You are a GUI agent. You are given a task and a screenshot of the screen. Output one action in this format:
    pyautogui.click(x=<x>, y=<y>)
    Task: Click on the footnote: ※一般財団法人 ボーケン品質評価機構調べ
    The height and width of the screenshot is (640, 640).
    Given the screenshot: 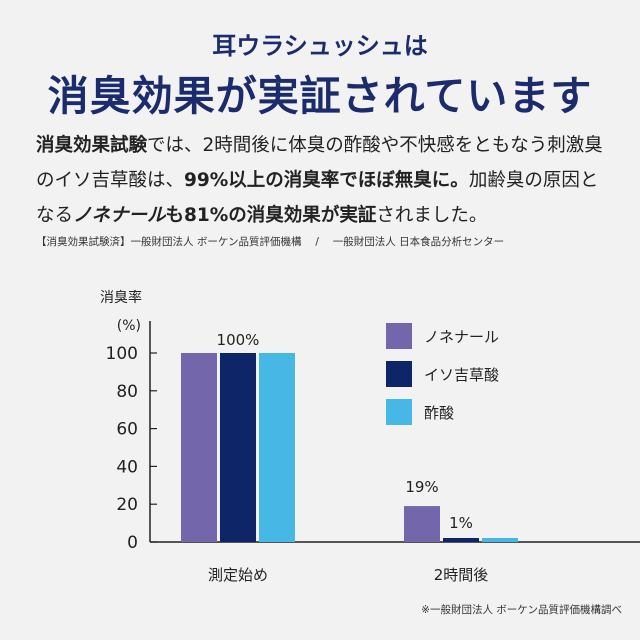 What is the action you would take?
    pyautogui.click(x=521, y=610)
    